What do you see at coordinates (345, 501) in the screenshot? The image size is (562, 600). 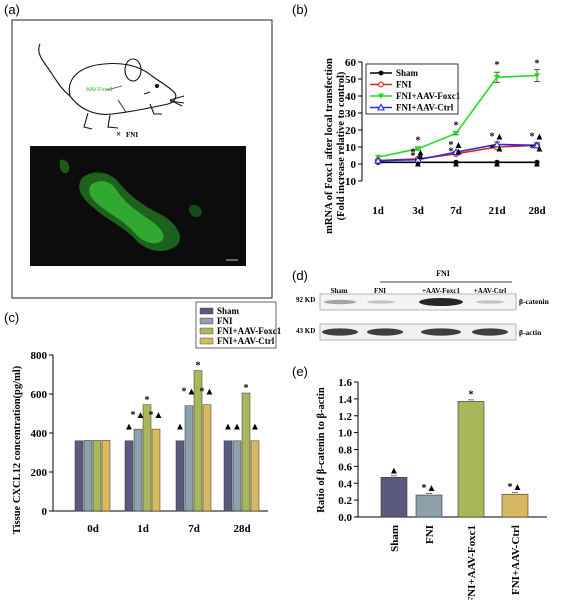 I see `e-ytick-label: 0.2` at bounding box center [345, 501].